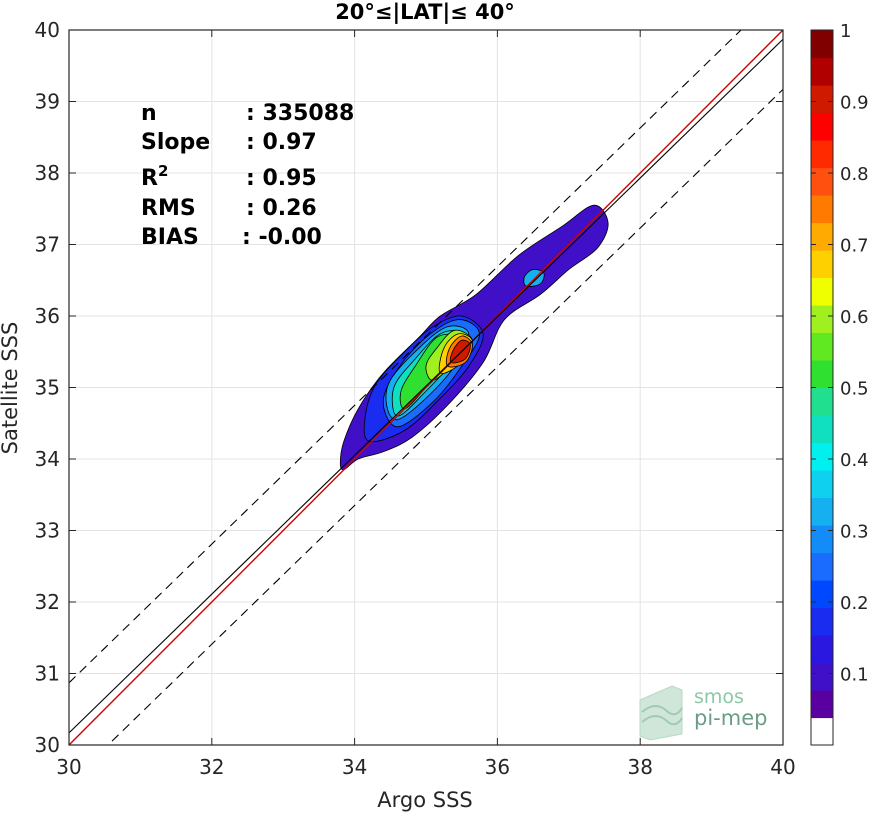 The width and height of the screenshot is (874, 813). I want to click on stat-value-slope: : 0.97, so click(281, 142).